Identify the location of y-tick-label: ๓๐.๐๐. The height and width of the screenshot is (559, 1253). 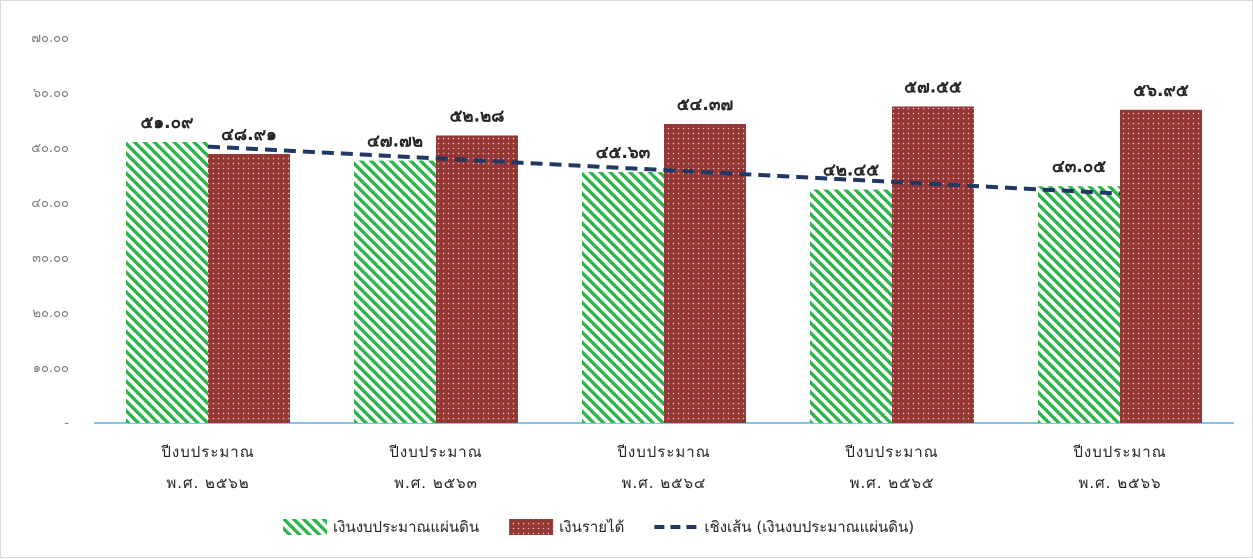
(50, 258).